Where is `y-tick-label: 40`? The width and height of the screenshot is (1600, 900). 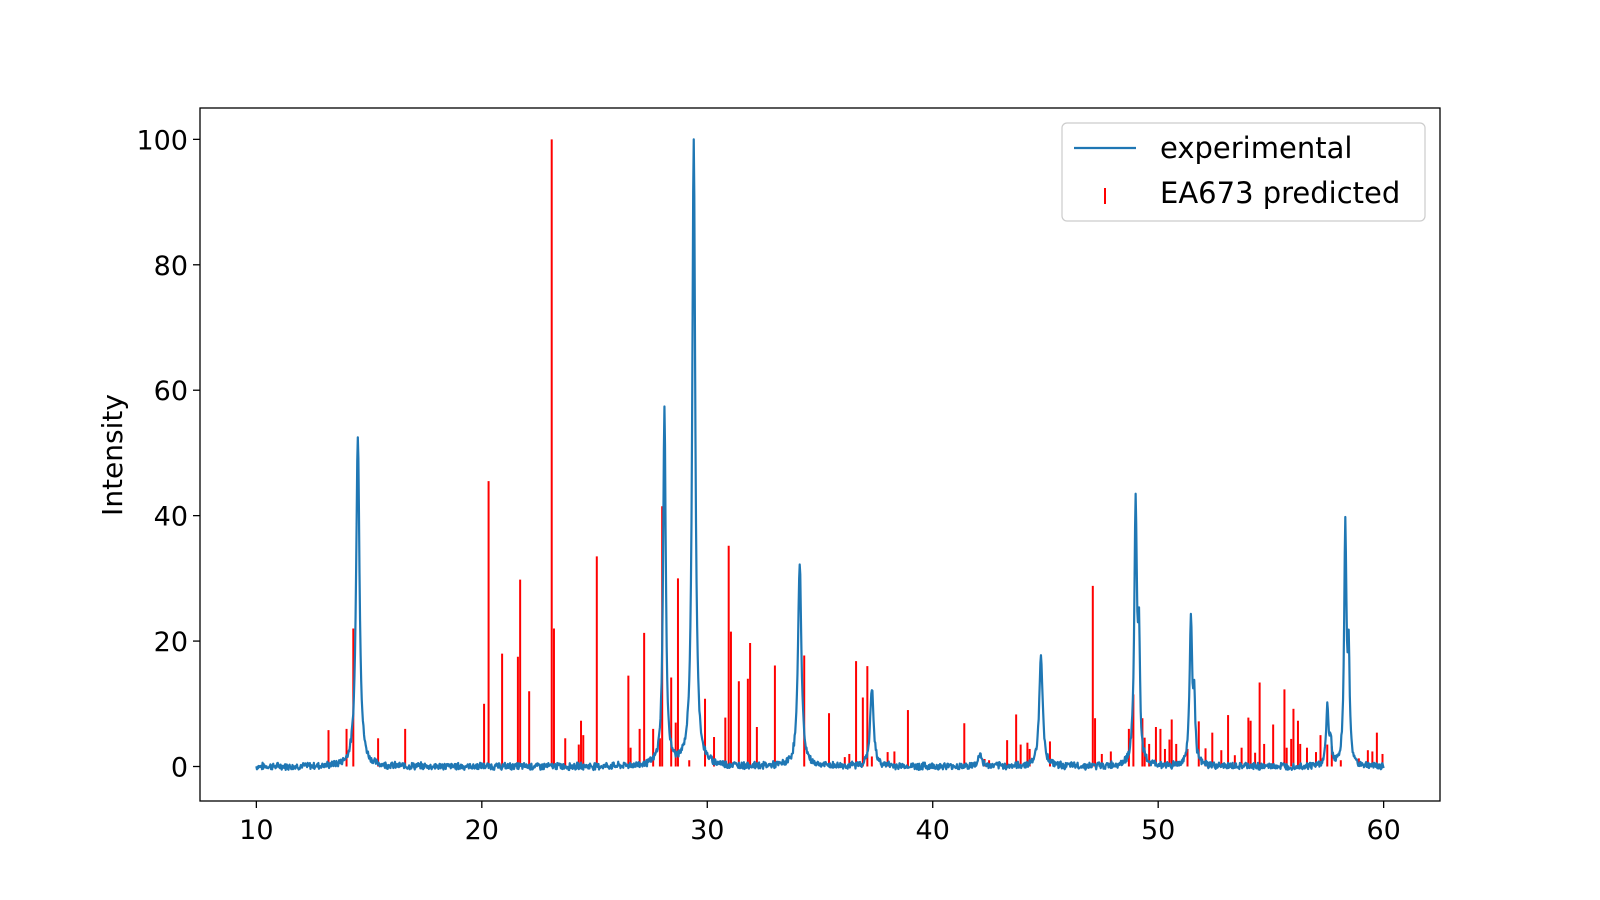 y-tick-label: 40 is located at coordinates (171, 517).